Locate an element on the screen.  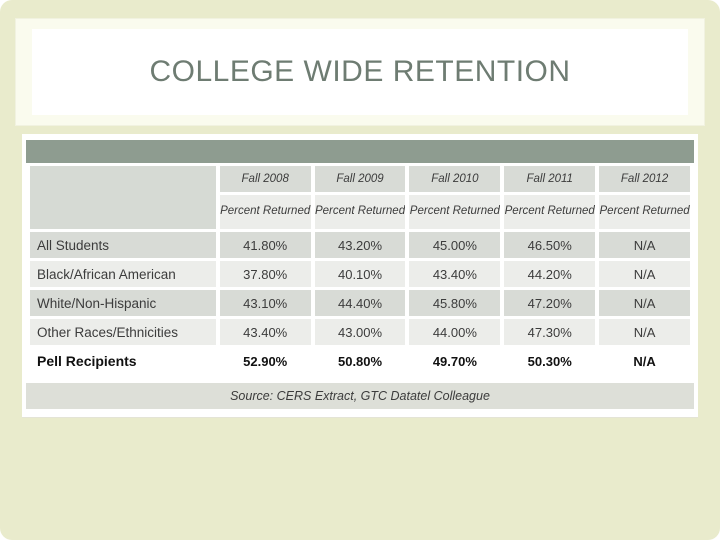
data-cell: 40.10% is located at coordinates (360, 274).